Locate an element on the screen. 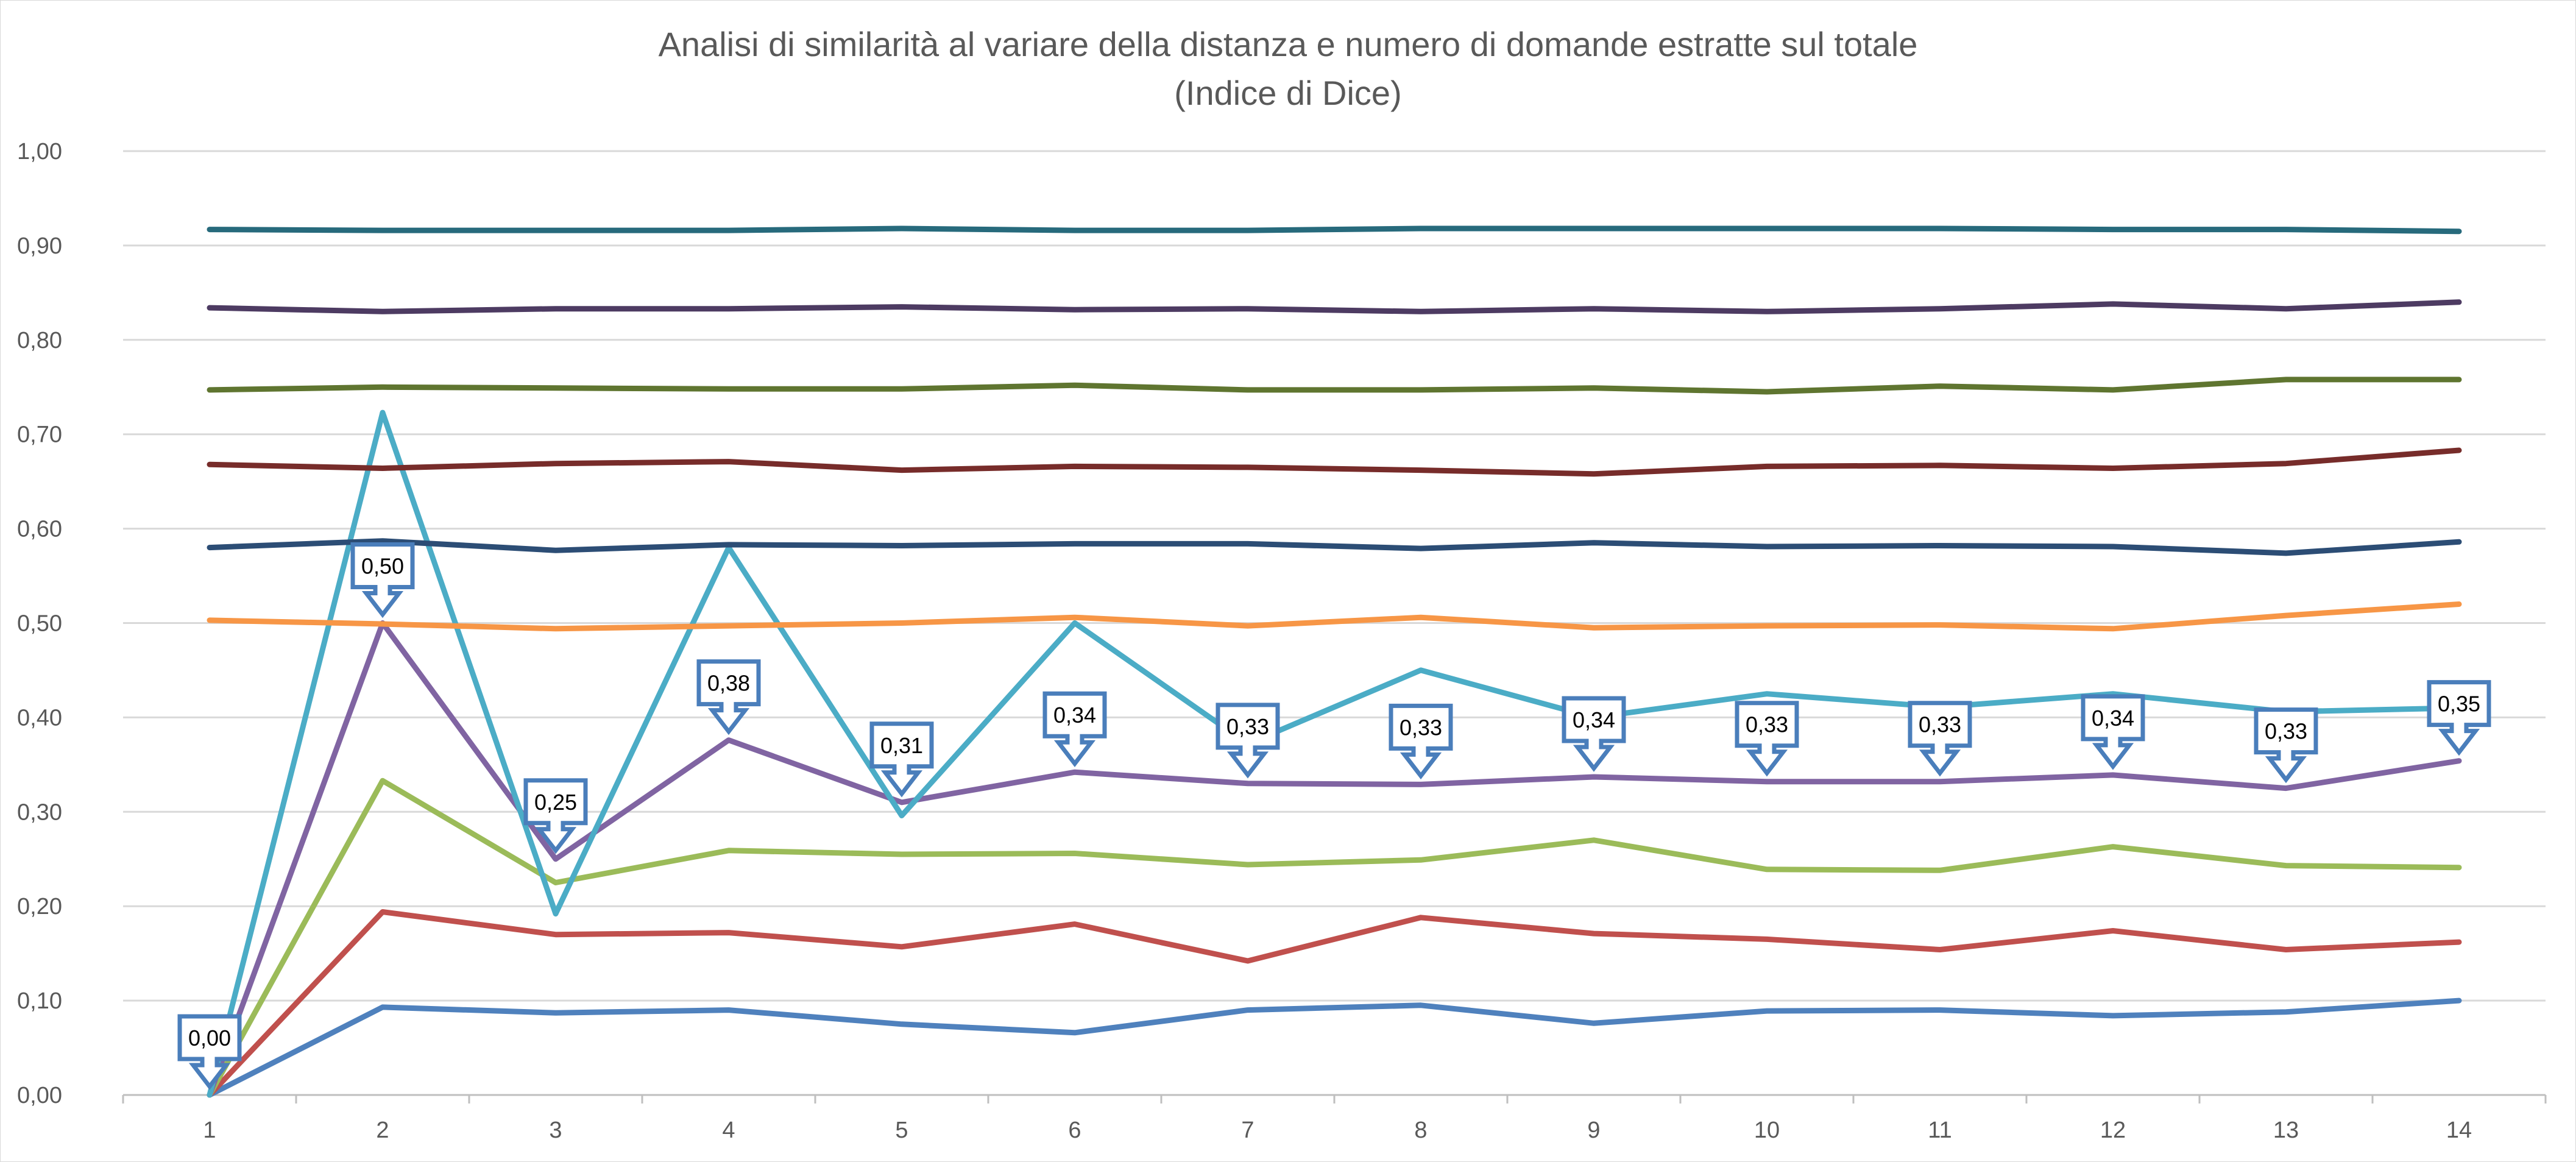  data-label: 0,50 is located at coordinates (382, 566).